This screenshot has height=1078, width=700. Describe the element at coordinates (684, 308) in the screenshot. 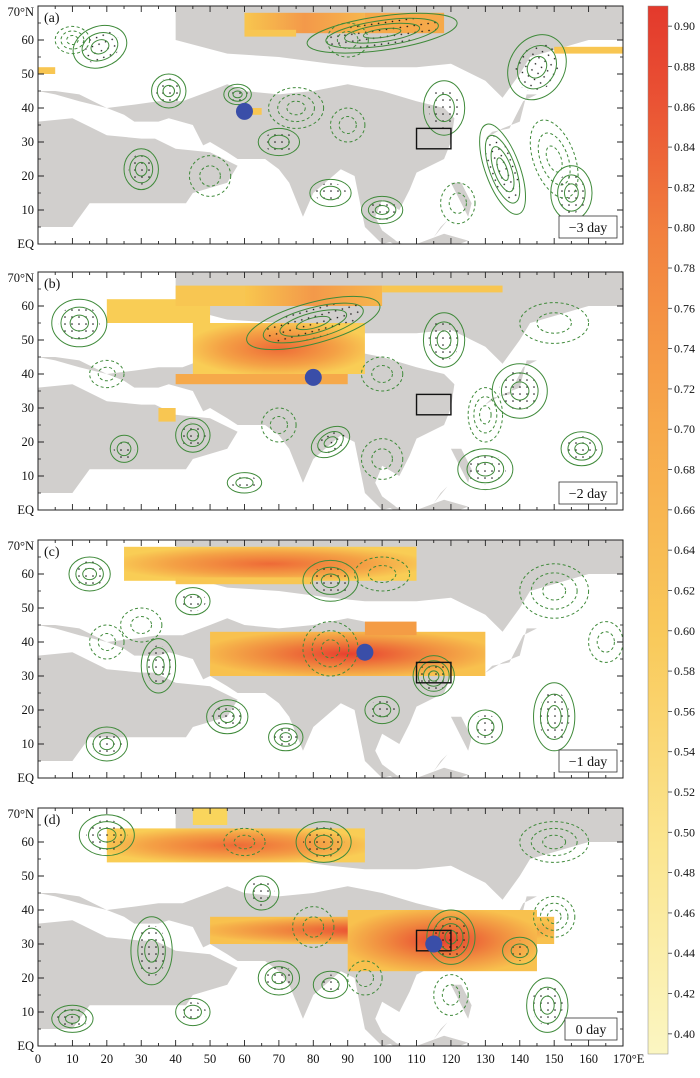

I see `colorbar-tick-label: 0.76` at that location.